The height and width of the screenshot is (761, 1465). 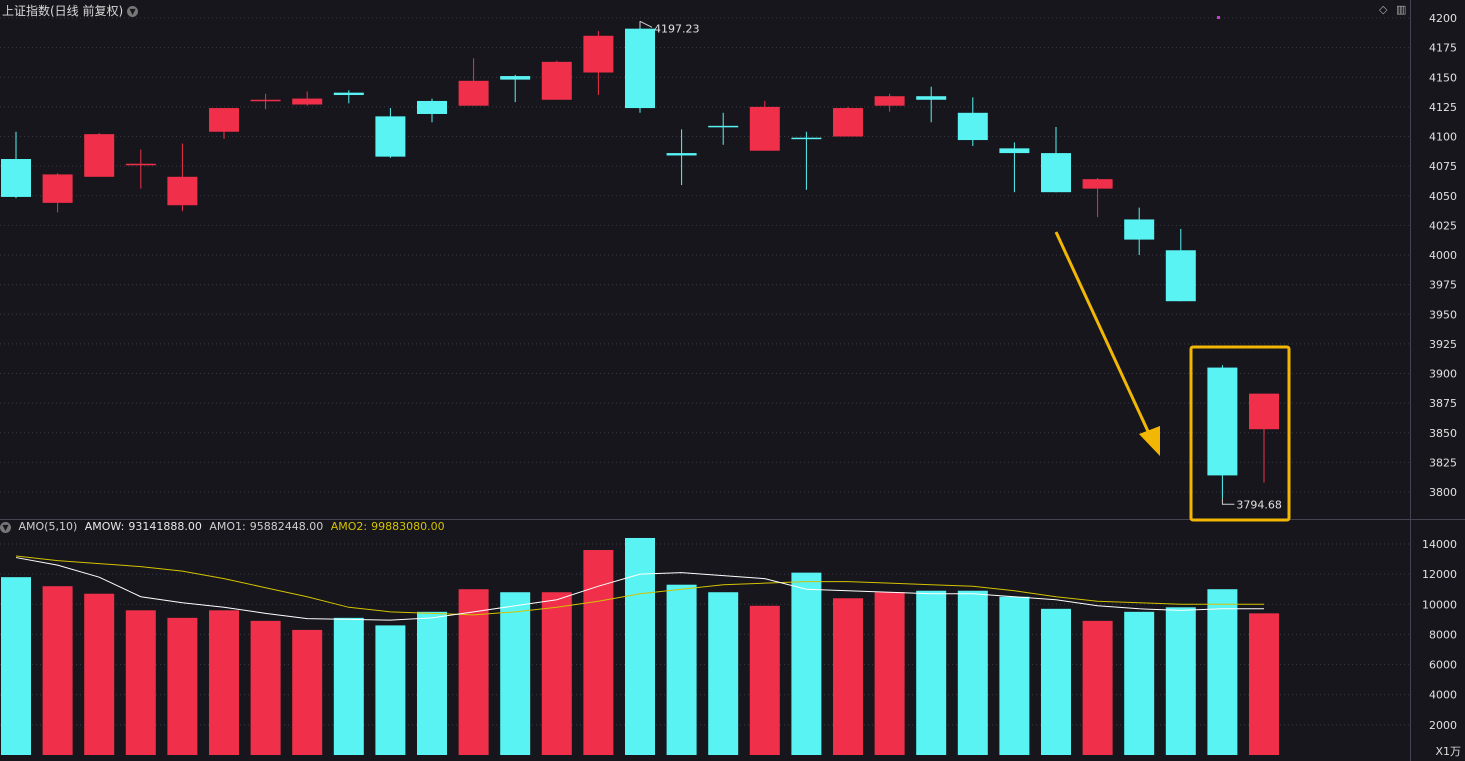 I want to click on diamond-icon: ◇, so click(x=1383, y=9).